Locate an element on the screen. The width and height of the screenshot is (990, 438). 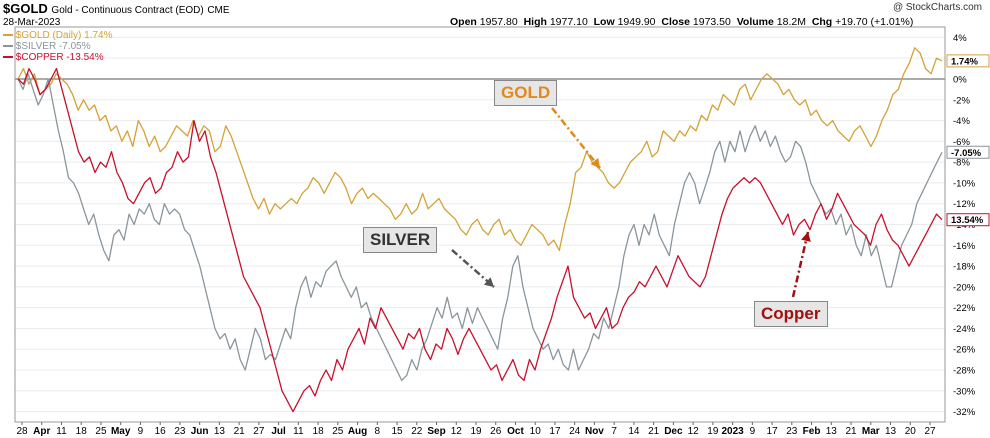
last-value-label: 13.54% is located at coordinates (967, 220).